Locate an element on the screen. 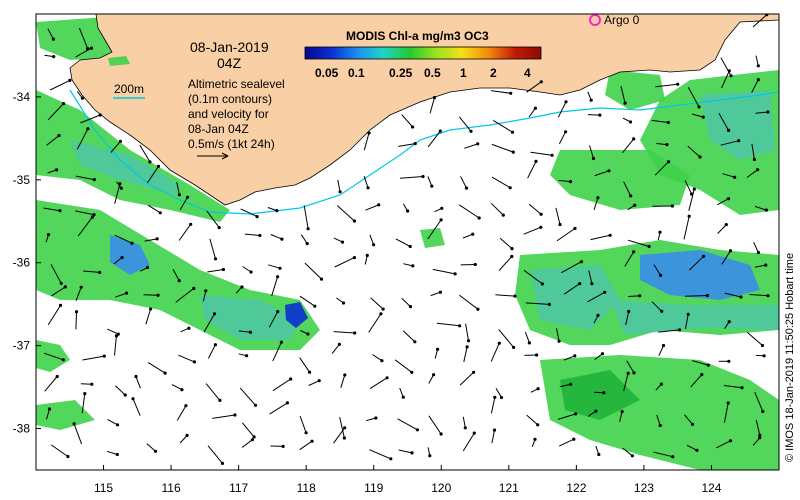  x-tick-label: 118 is located at coordinates (306, 488).